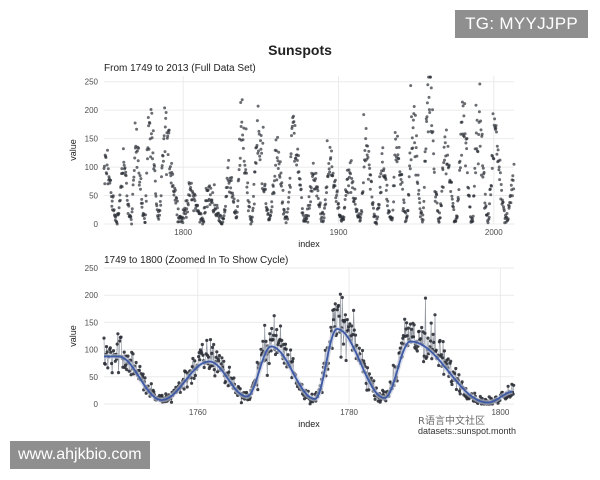  I want to click on y-axis-label: value, so click(73, 336).